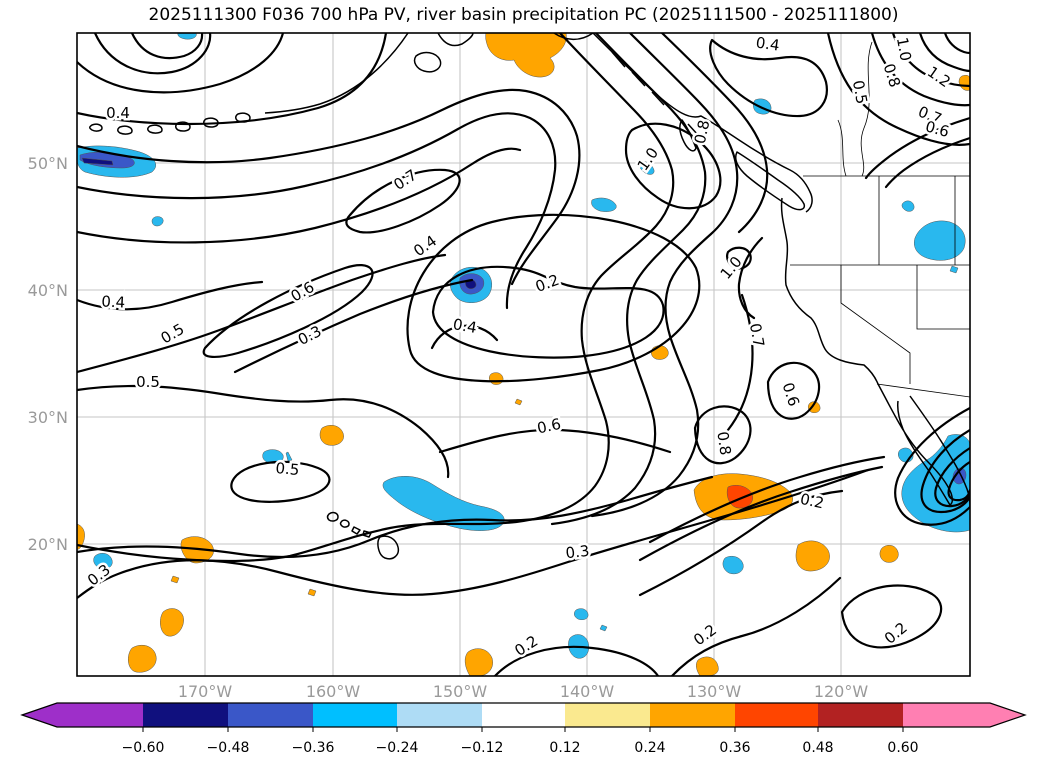  What do you see at coordinates (1007, 715) in the screenshot?
I see `colorbar-right-arrow` at bounding box center [1007, 715].